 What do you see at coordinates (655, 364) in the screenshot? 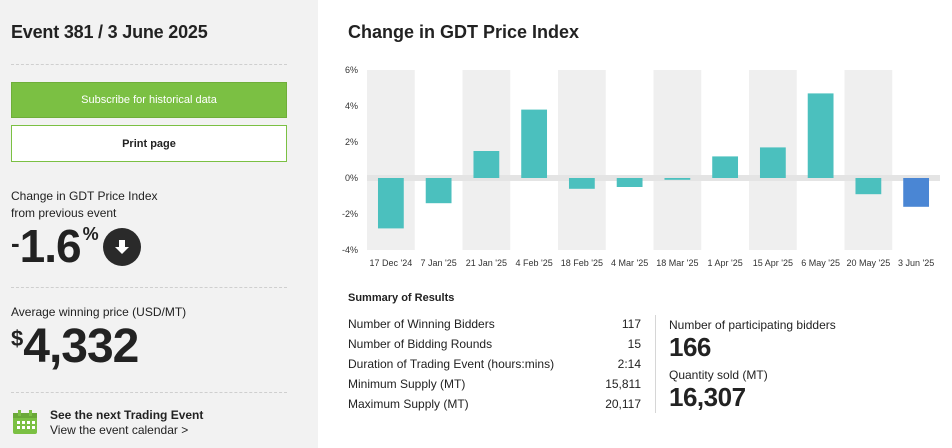
I see `summary-divider` at bounding box center [655, 364].